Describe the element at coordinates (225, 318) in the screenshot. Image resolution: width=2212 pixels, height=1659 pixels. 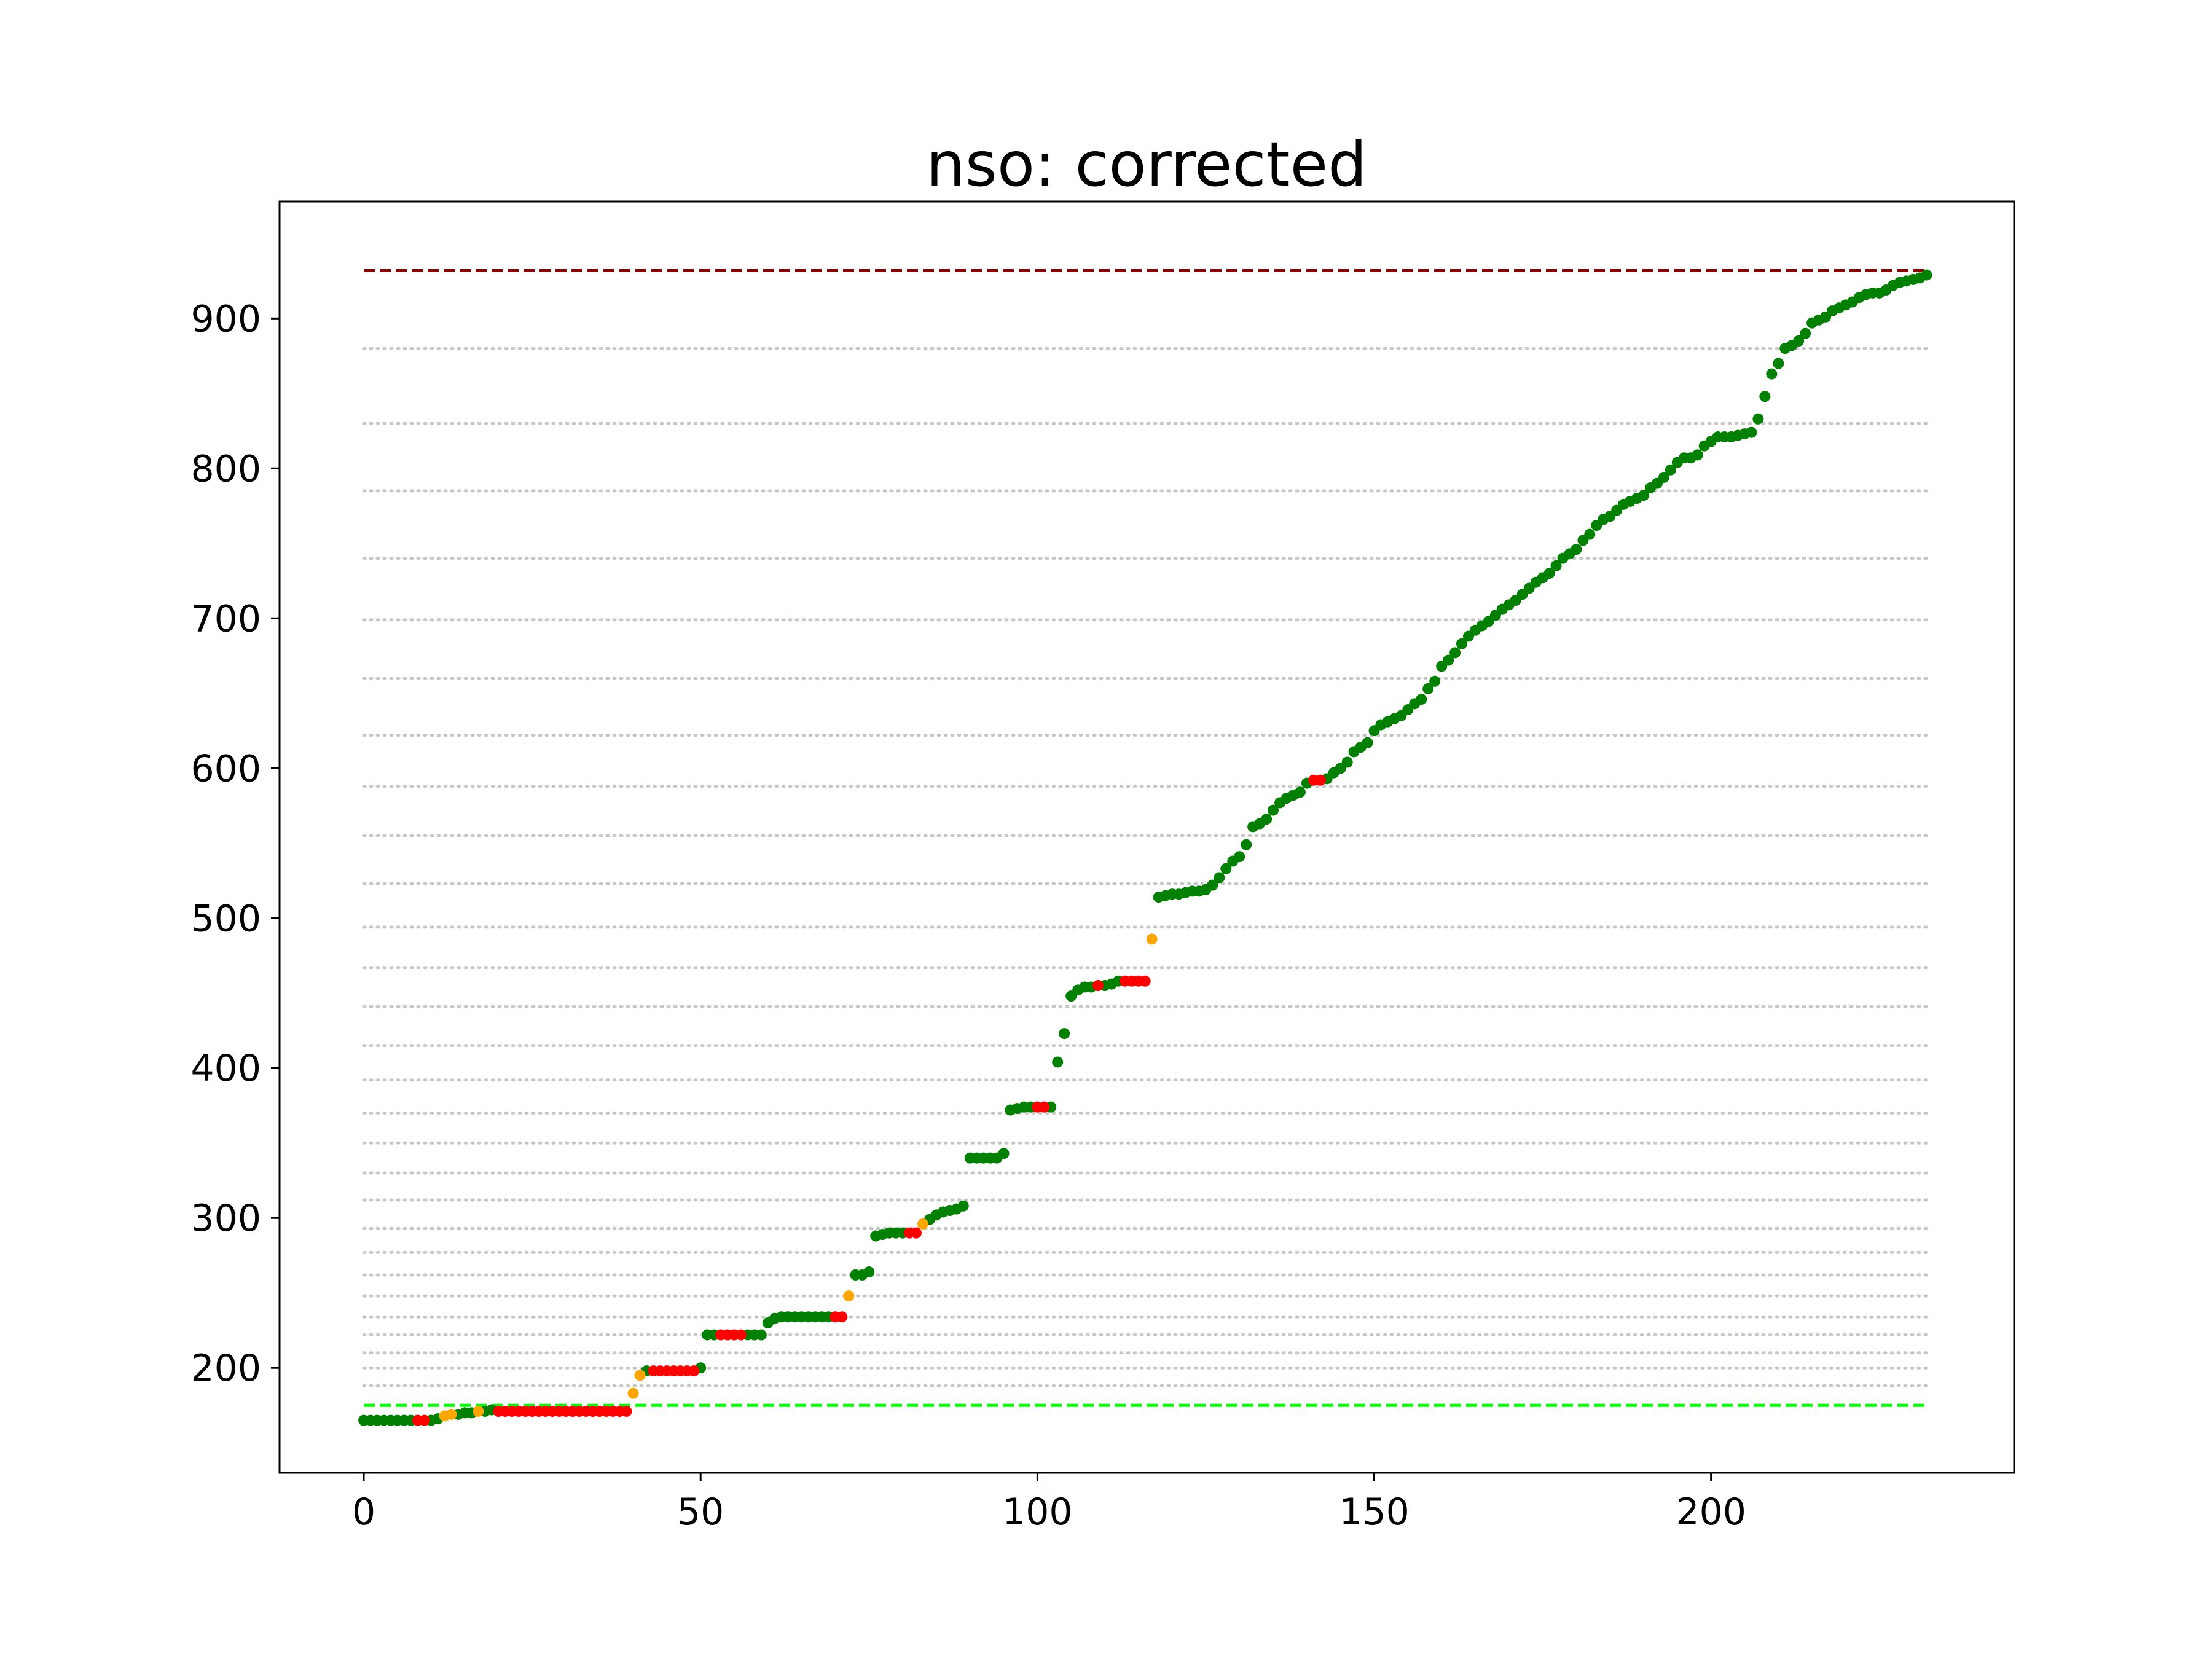
I see `y-tick-label: 900` at that location.